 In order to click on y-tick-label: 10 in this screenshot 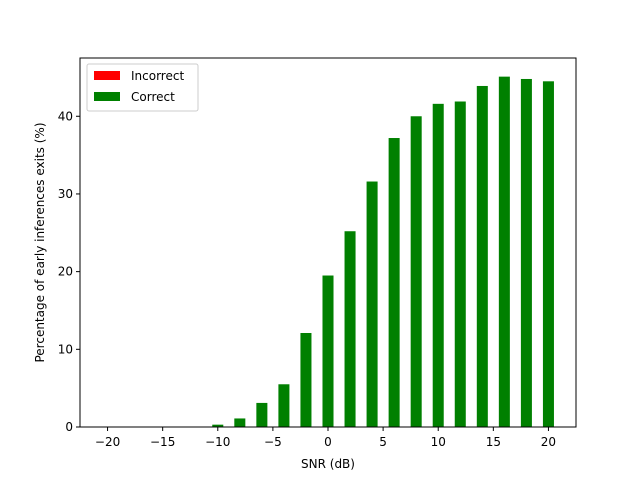, I will do `click(65, 349)`.